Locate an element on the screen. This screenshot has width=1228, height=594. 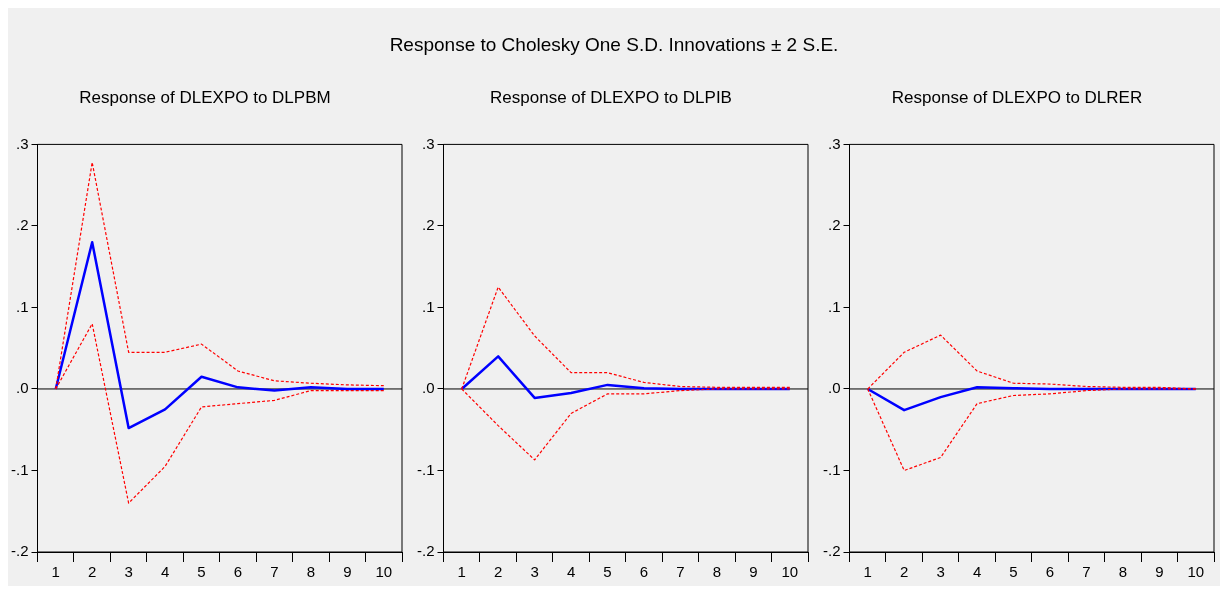
chart-title: Response of DLEXPO to DLRER is located at coordinates (1017, 97).